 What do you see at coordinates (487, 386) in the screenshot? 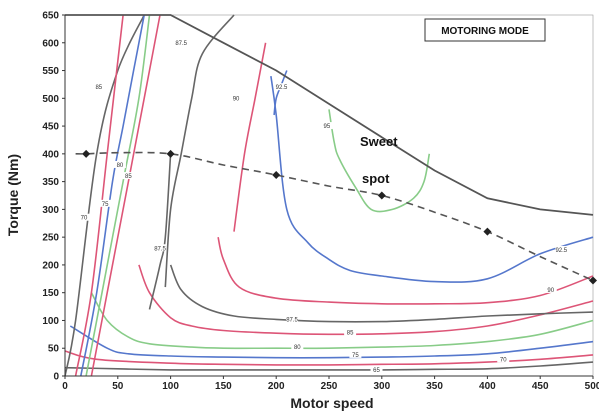
I see `x-tick-label: 400` at bounding box center [487, 386].